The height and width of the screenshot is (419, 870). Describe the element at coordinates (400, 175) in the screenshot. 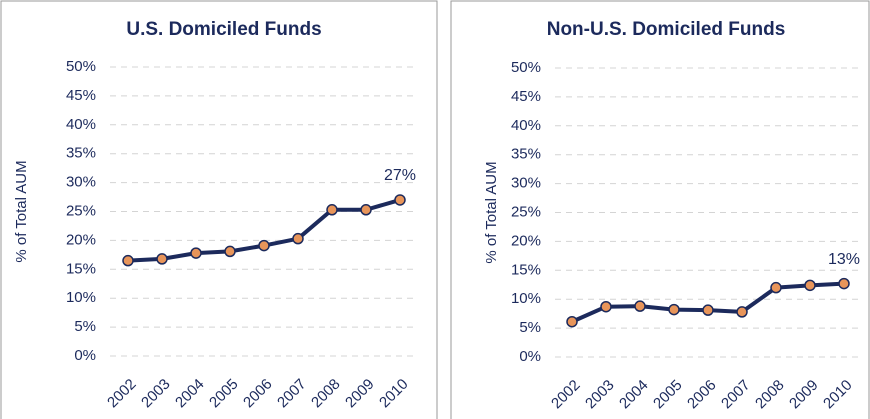

I see `data-label: 27%` at that location.